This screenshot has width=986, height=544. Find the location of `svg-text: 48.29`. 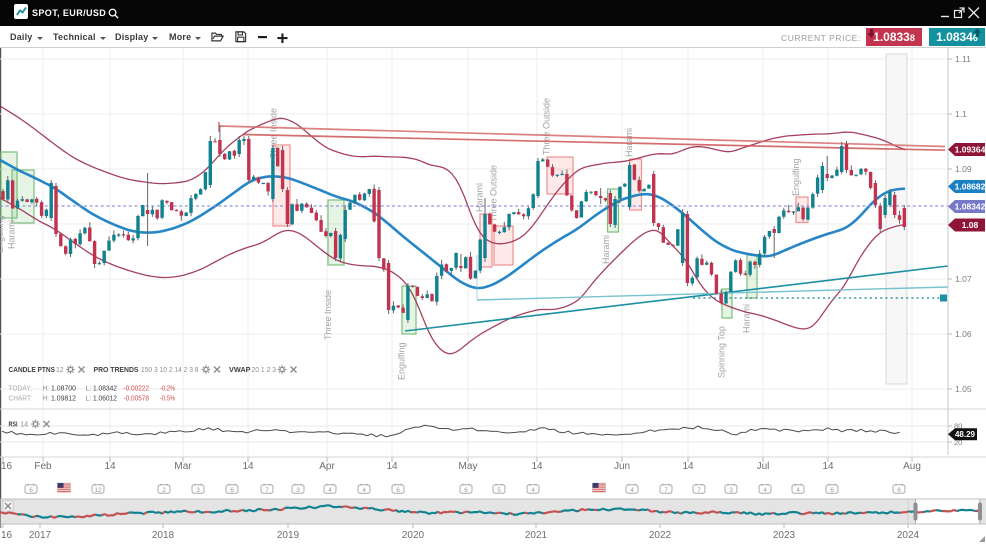

svg-text: 48.29 is located at coordinates (965, 434).